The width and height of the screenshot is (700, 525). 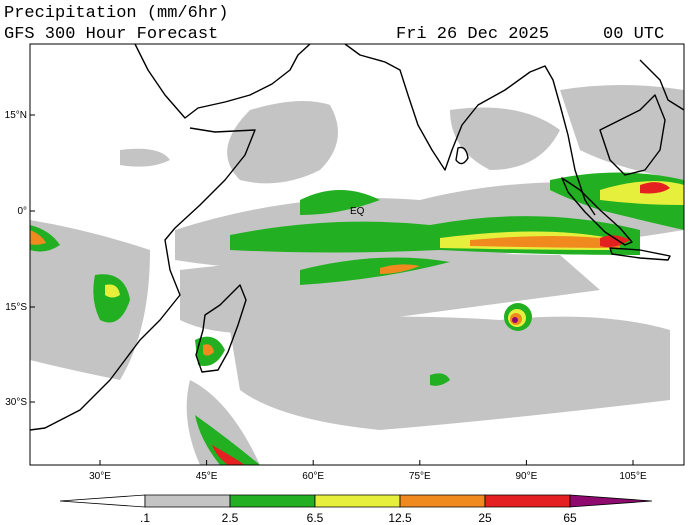 What do you see at coordinates (400, 518) in the screenshot?
I see `colorbar-label: 12.5` at bounding box center [400, 518].